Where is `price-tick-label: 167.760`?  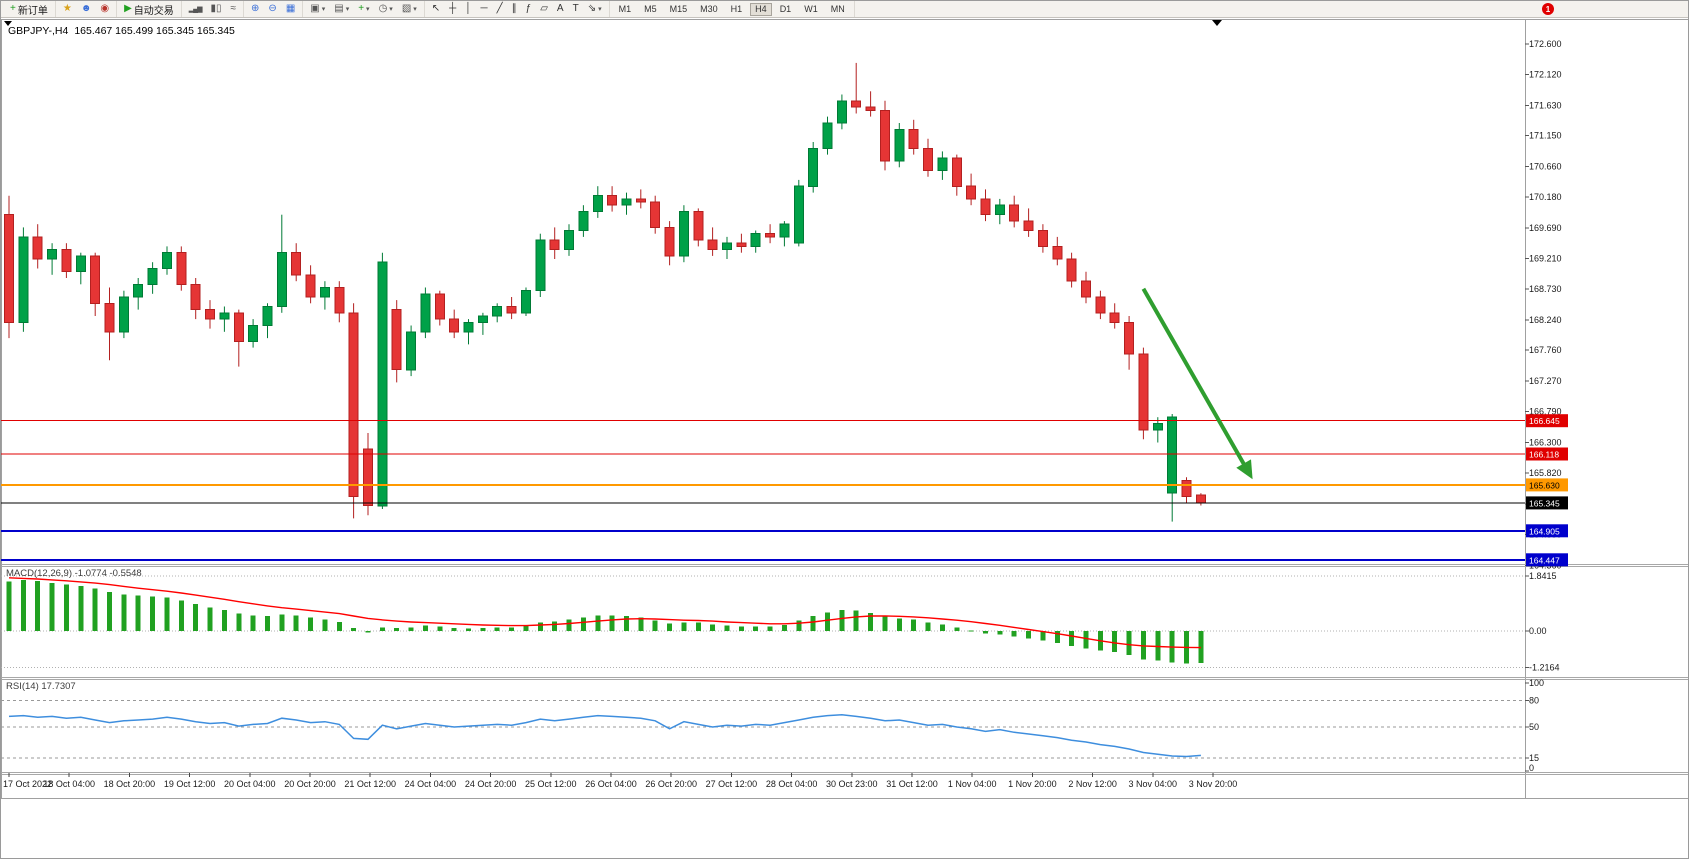 price-tick-label: 167.760 is located at coordinates (1545, 350).